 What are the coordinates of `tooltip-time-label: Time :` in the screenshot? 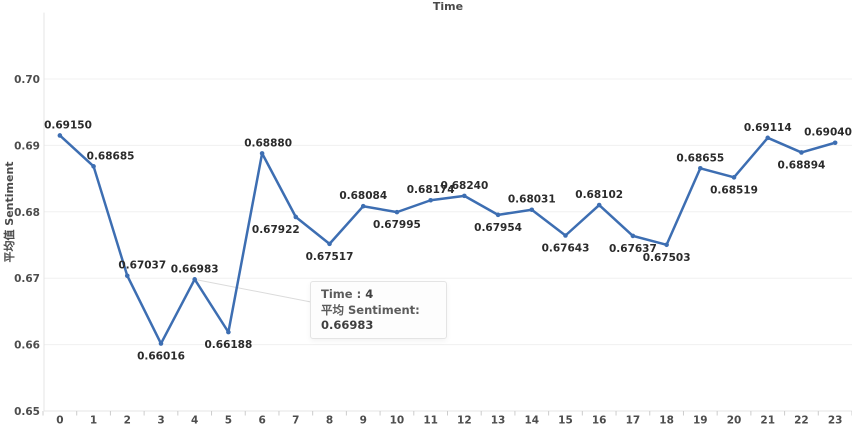 It's located at (343, 294).